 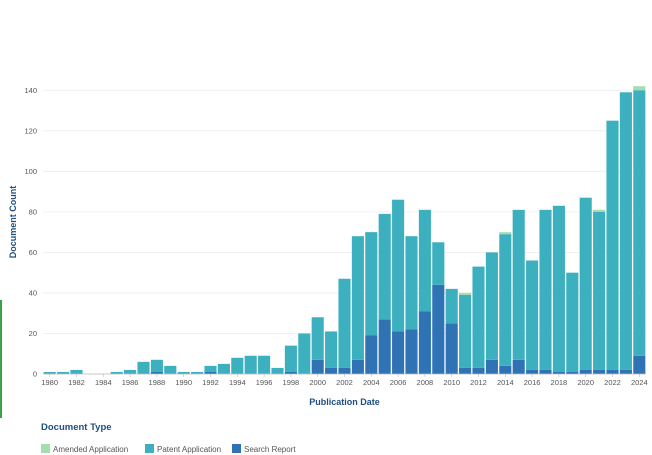 What do you see at coordinates (317, 366) in the screenshot?
I see `bar-search-report-2000` at bounding box center [317, 366].